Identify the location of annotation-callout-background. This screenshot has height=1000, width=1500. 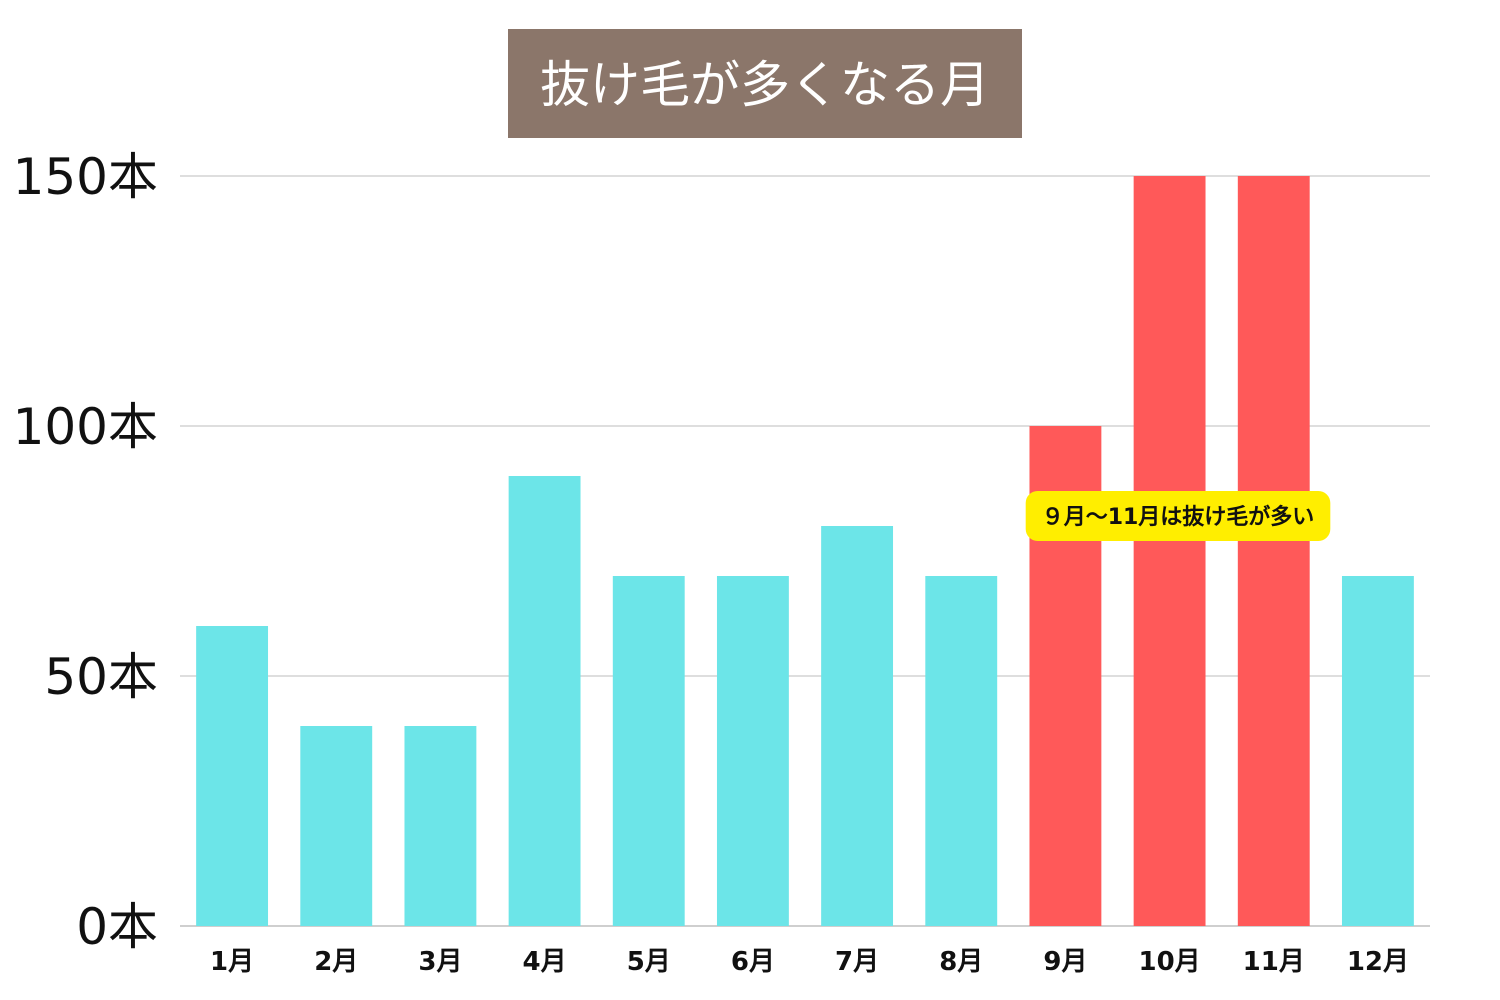
(1178, 516).